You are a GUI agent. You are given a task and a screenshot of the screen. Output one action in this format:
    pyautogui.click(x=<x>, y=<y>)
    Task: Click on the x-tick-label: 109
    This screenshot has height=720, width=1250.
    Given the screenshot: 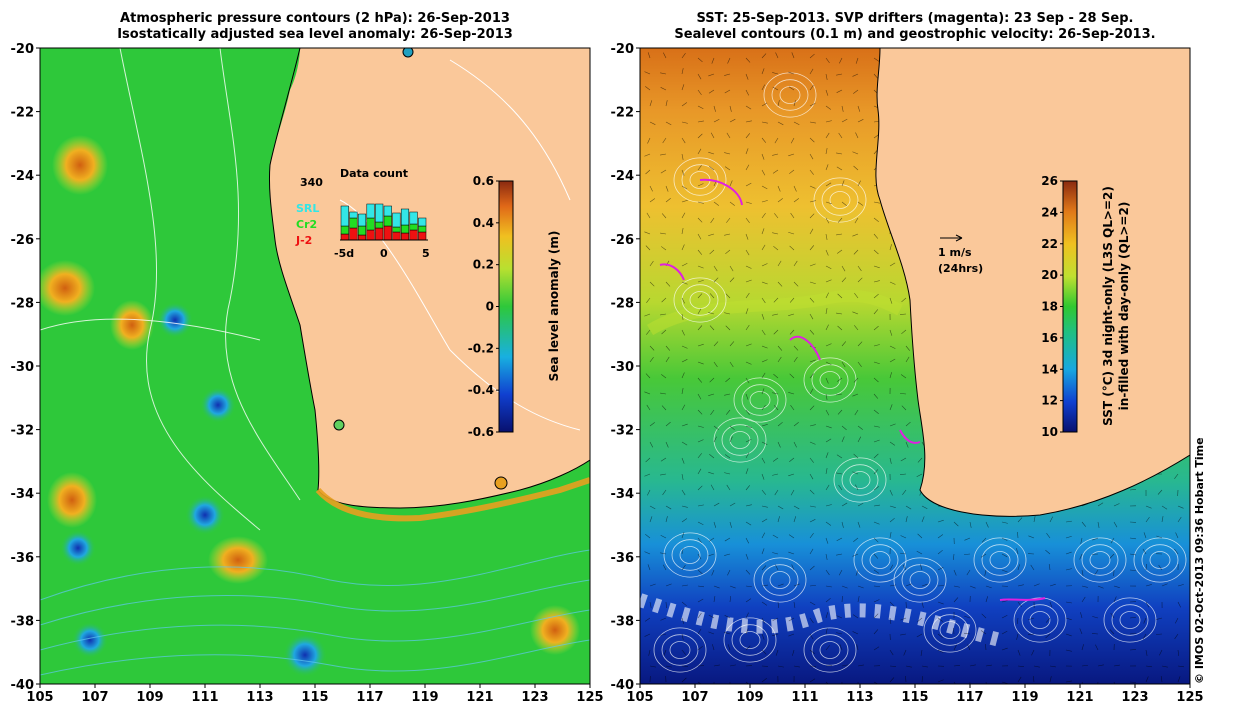 What is the action you would take?
    pyautogui.click(x=149, y=697)
    